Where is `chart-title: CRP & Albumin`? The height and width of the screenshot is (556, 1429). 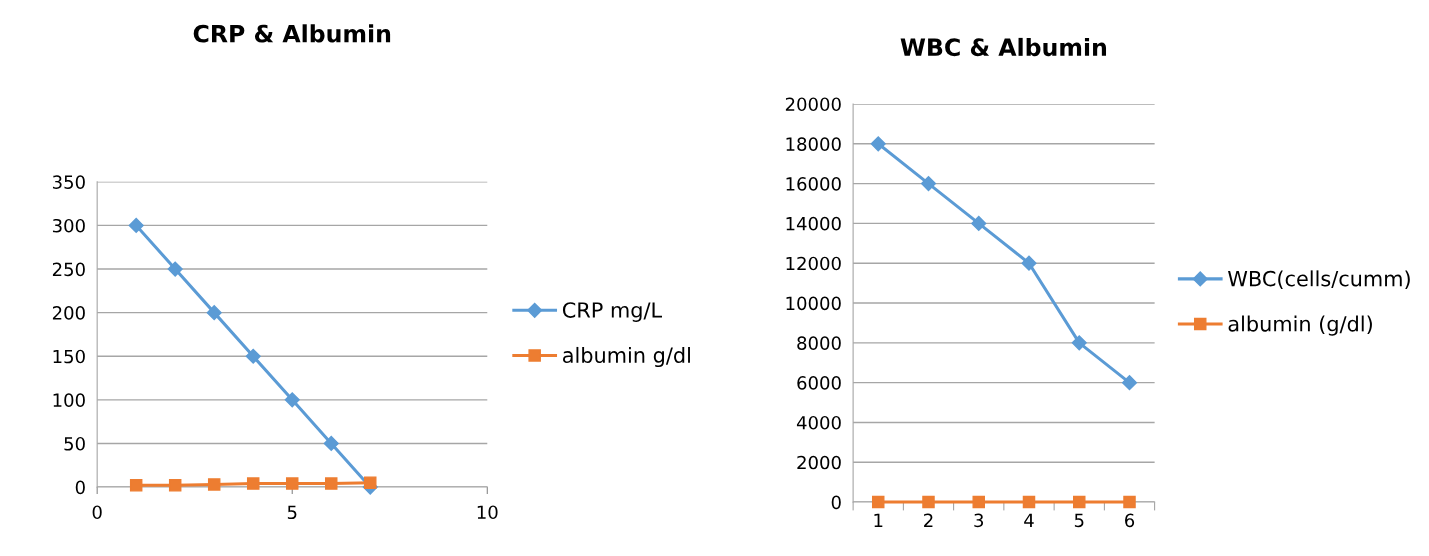
chart-title: CRP & Albumin is located at coordinates (292, 33).